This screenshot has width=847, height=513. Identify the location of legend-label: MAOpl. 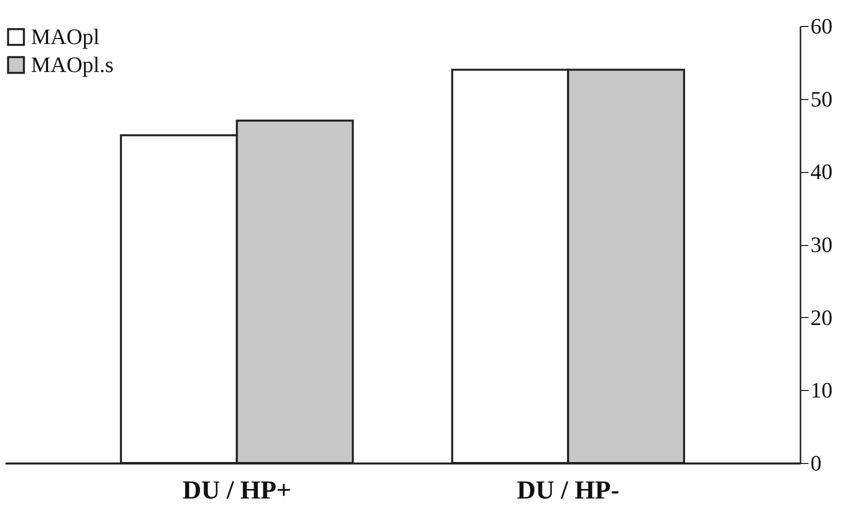
(65, 36).